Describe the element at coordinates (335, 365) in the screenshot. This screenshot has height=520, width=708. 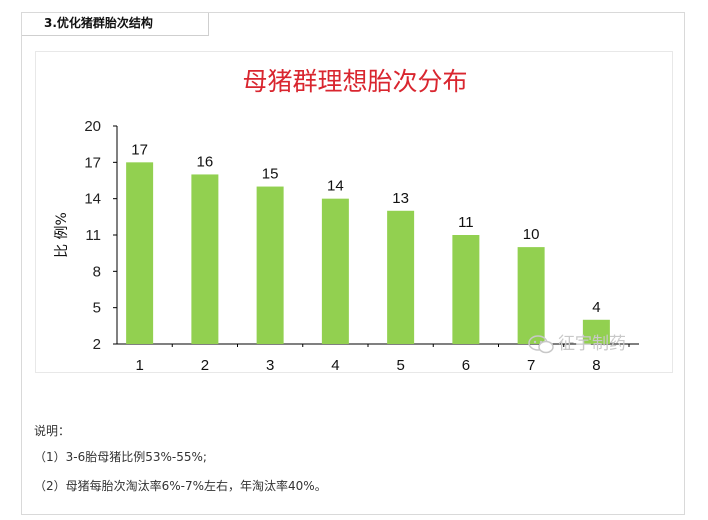
I see `x-tick-label: 4` at that location.